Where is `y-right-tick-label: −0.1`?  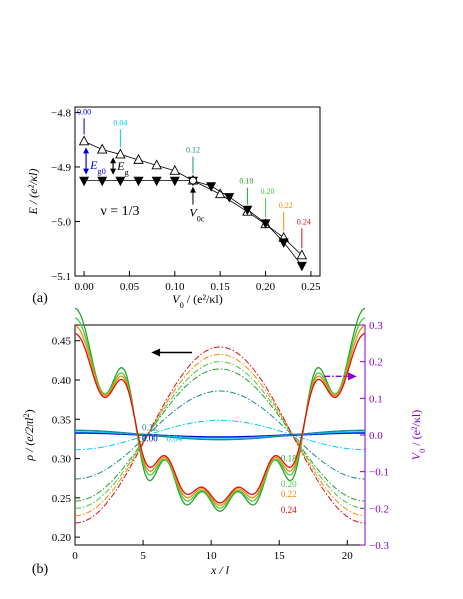
y-right-tick-label: −0.1 is located at coordinates (379, 473).